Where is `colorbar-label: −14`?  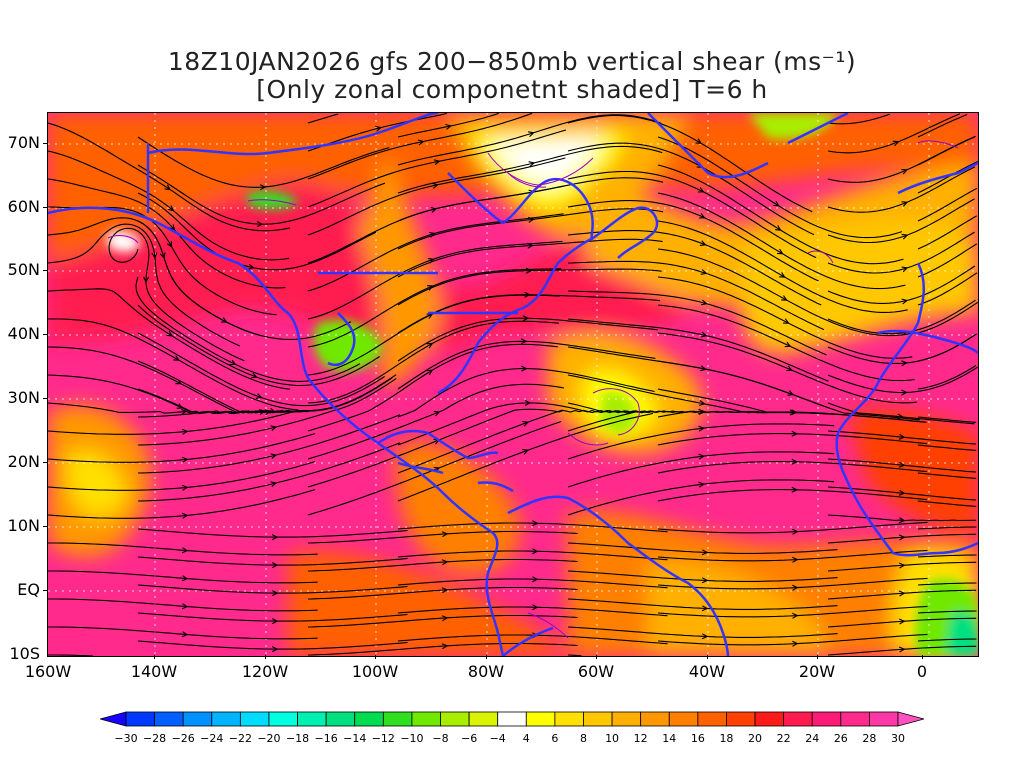
colorbar-label: −14 is located at coordinates (355, 738).